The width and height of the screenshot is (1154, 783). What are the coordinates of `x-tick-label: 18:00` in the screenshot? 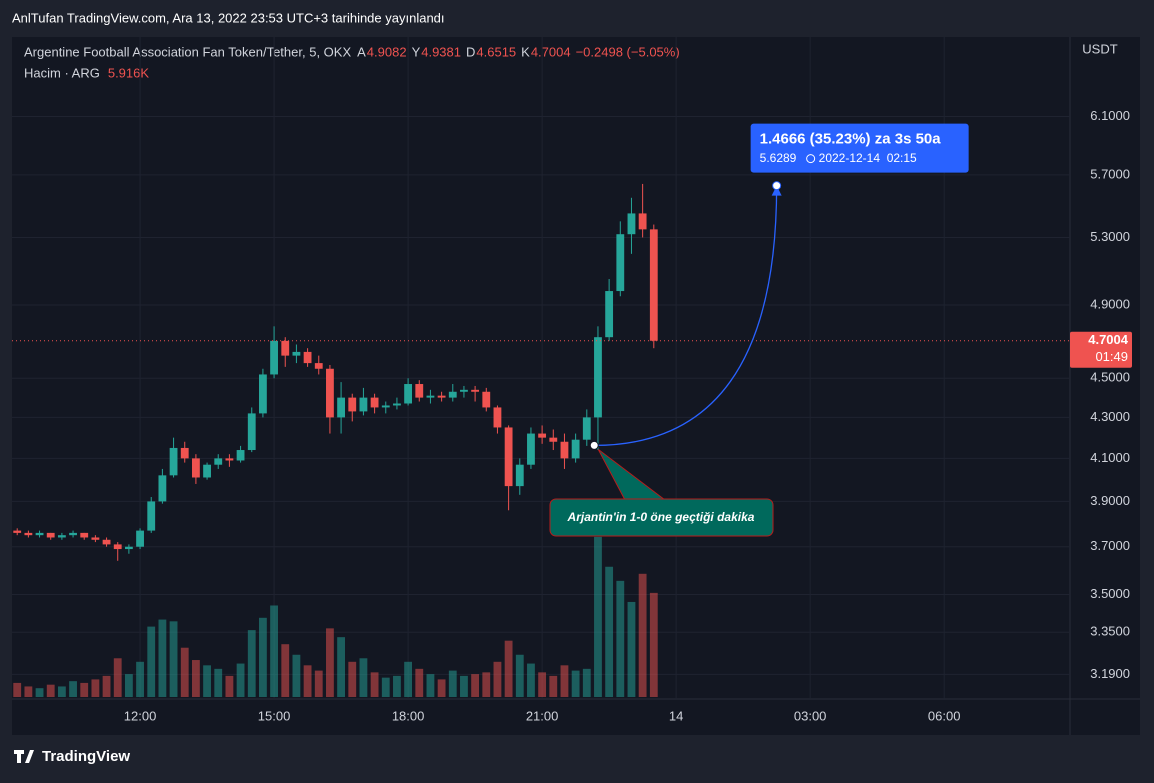 It's located at (408, 715).